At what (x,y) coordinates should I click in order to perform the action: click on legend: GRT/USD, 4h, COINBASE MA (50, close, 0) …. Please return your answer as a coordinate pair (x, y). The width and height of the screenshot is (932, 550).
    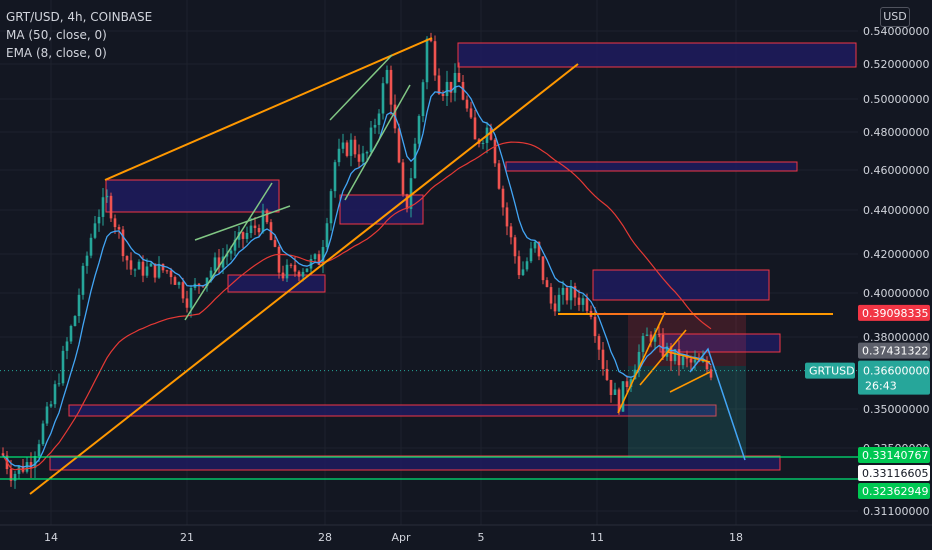
    Looking at the image, I should click on (79, 35).